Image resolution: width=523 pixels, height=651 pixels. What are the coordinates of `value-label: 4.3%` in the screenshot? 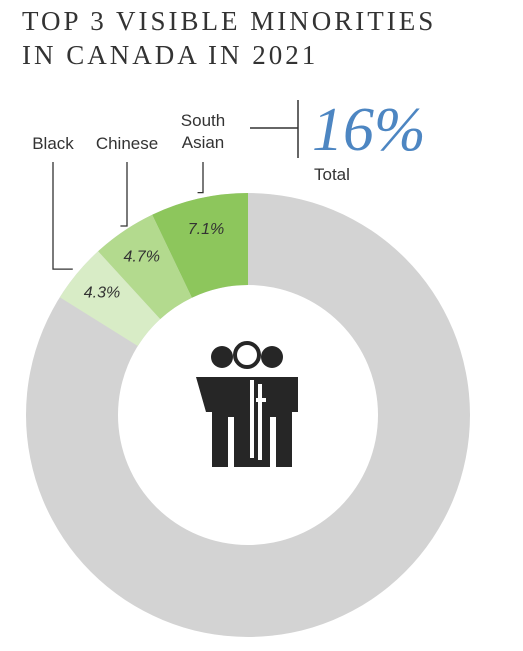 It's located at (102, 293).